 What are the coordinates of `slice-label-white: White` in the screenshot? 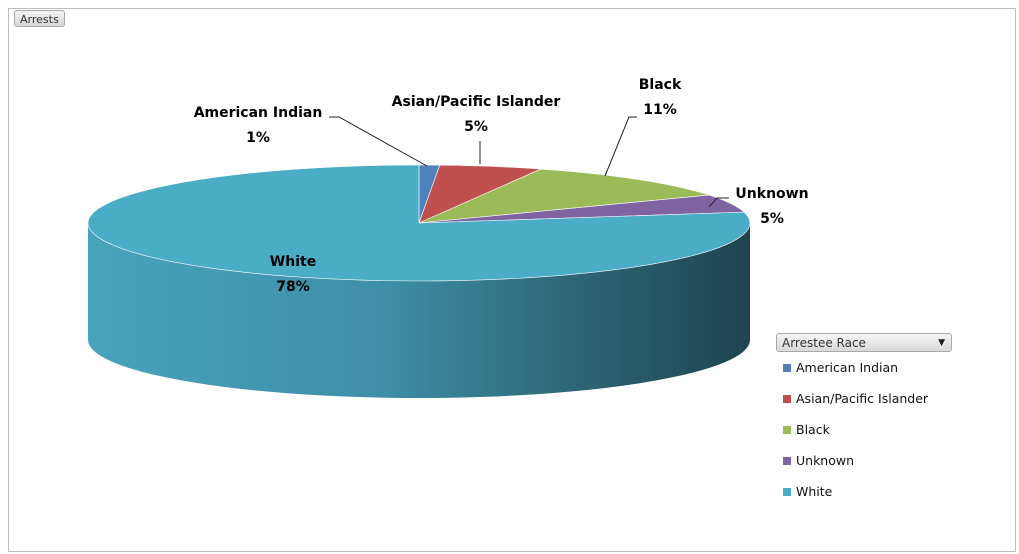 It's located at (293, 262).